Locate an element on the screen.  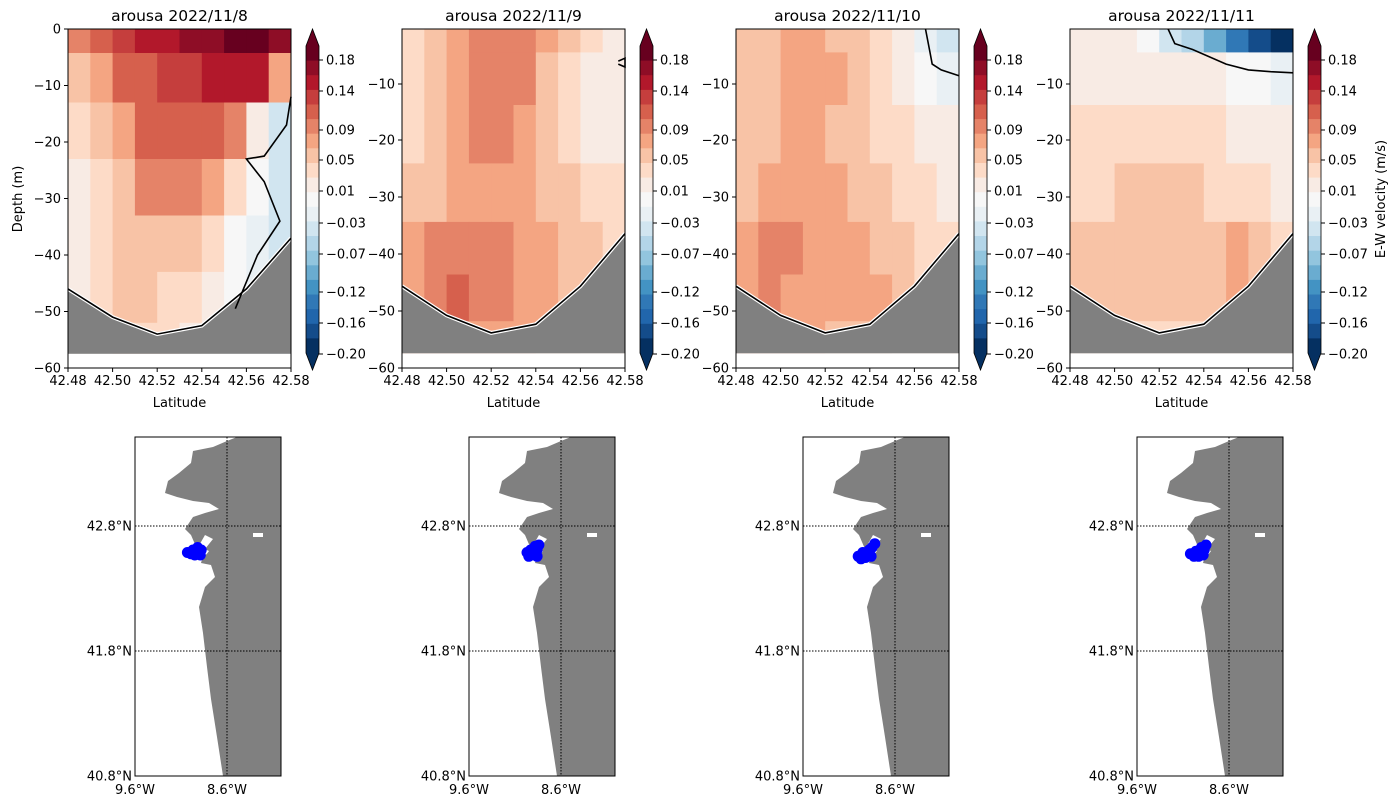
x-tick-label: 42.58 is located at coordinates (958, 381).